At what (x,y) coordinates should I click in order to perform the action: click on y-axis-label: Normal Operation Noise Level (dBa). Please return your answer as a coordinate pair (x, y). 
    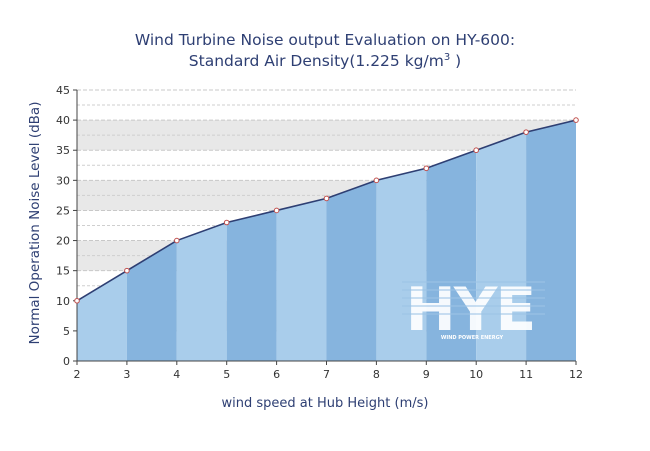
    Looking at the image, I should click on (35, 223).